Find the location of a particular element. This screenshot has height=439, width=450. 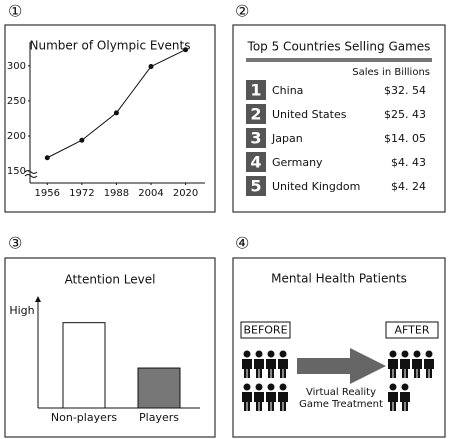

rank: 5 is located at coordinates (255, 186).